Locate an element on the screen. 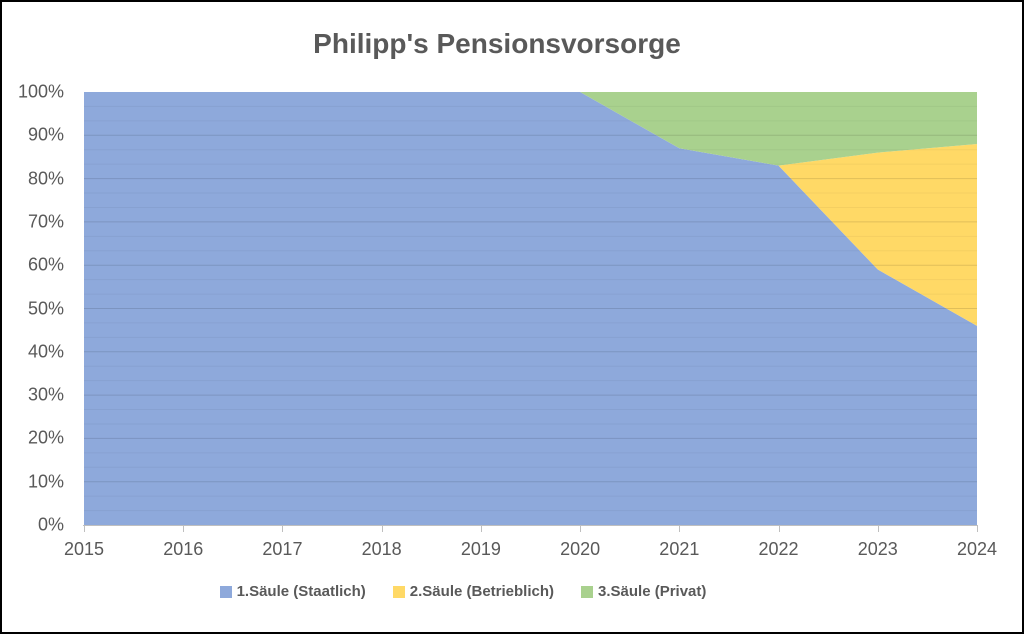 The width and height of the screenshot is (1024, 634). x-axis-line is located at coordinates (530, 525).